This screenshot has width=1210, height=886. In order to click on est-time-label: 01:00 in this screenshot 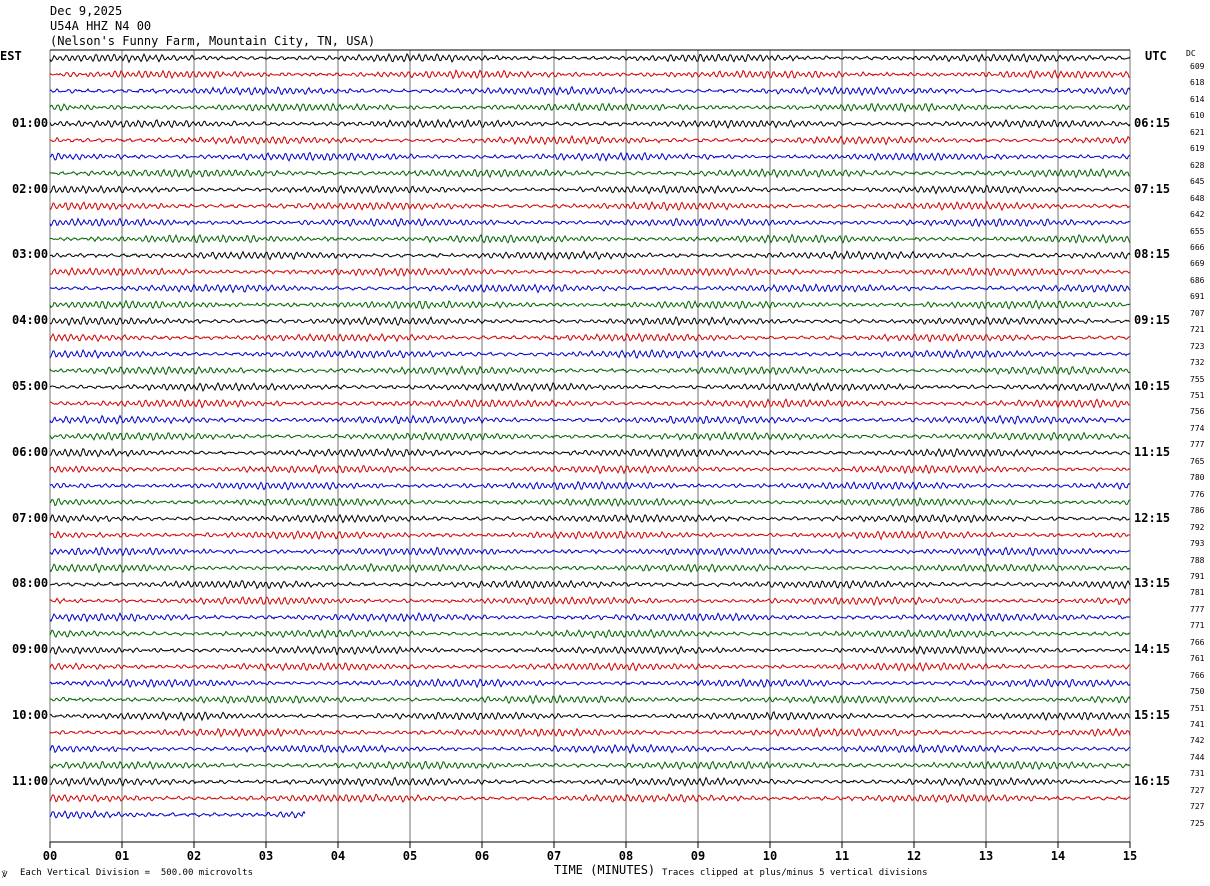, I will do `click(30, 122)`.